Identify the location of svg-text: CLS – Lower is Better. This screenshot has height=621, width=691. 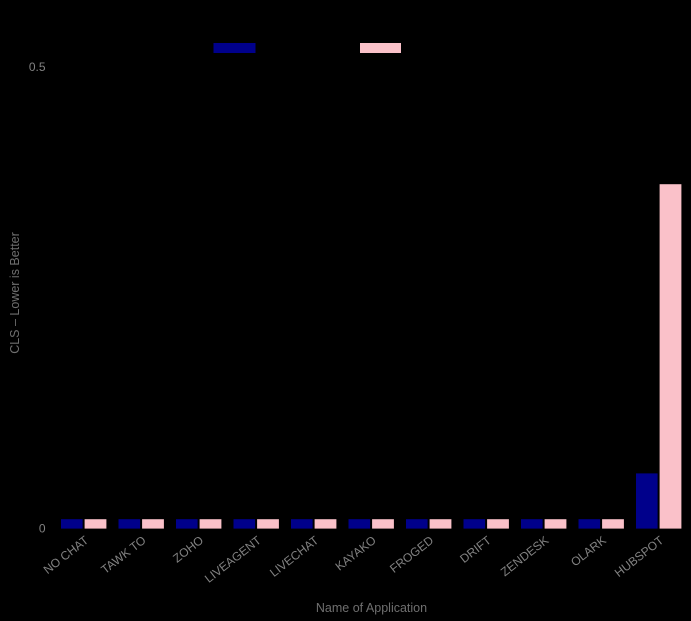
(15, 293).